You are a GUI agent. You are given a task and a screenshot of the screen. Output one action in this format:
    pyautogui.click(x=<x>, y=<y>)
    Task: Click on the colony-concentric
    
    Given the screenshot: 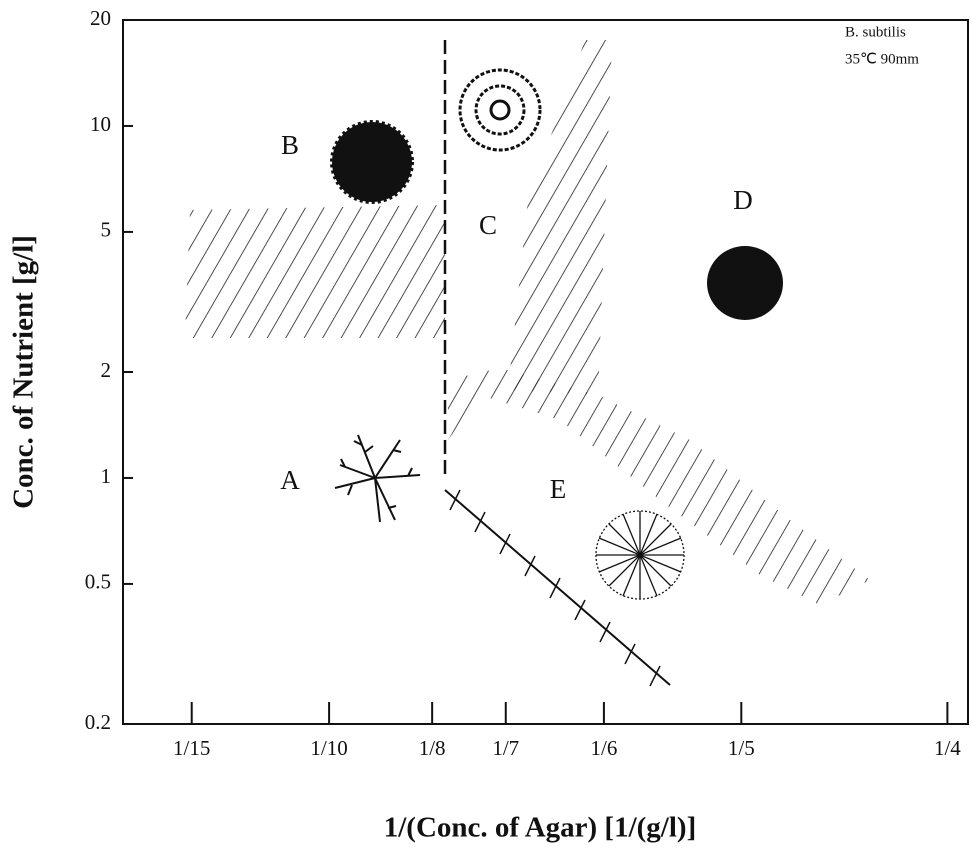 What is the action you would take?
    pyautogui.click(x=500, y=110)
    